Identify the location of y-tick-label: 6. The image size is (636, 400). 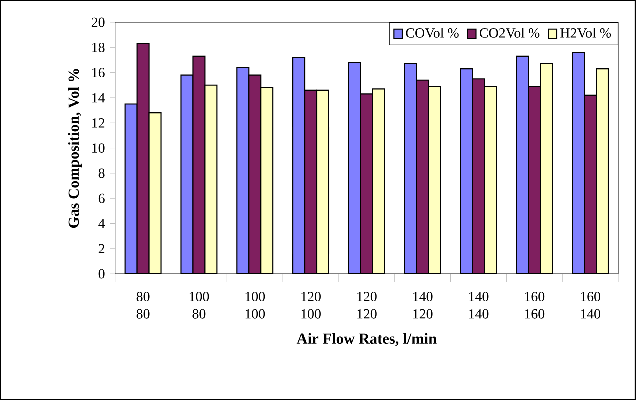
(101, 199).